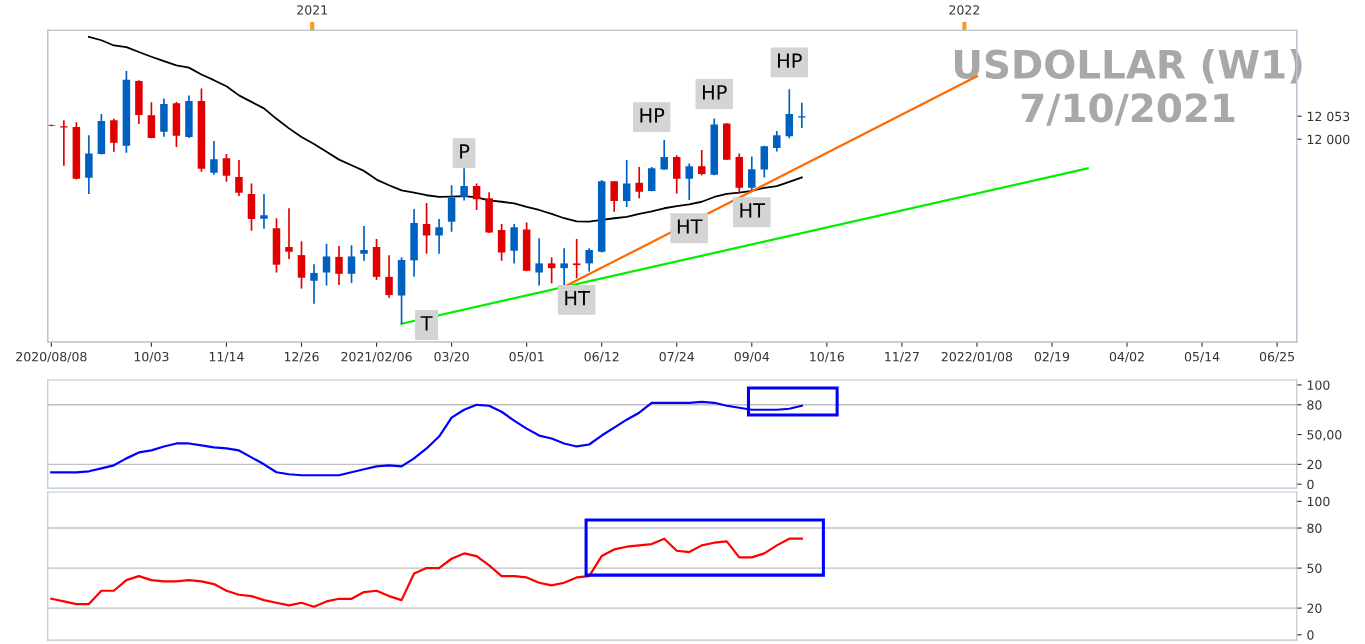 The image size is (1365, 644). I want to click on x-tick-label: 10/03, so click(151, 357).